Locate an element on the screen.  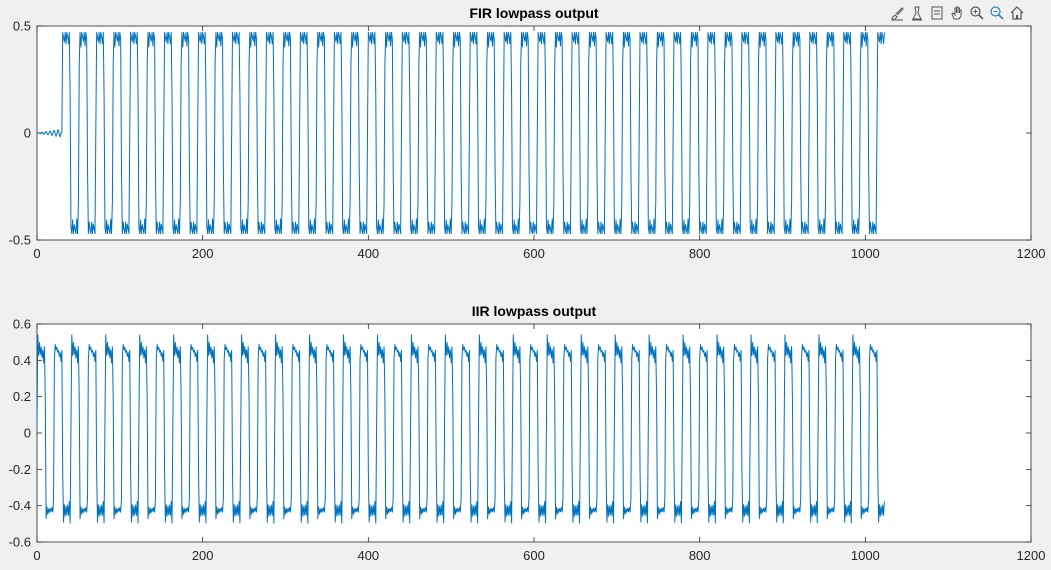
data-tips-icon is located at coordinates (917, 13).